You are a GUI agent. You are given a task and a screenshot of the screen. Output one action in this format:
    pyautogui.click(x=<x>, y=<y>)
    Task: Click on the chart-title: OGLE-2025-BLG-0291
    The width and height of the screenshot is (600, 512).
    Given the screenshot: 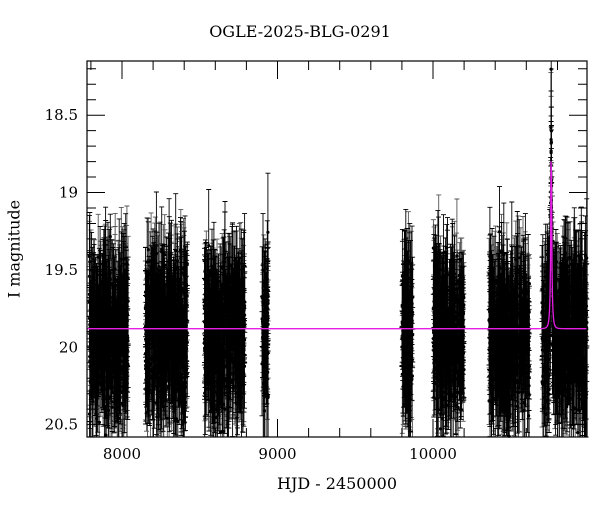 What is the action you would take?
    pyautogui.click(x=300, y=31)
    